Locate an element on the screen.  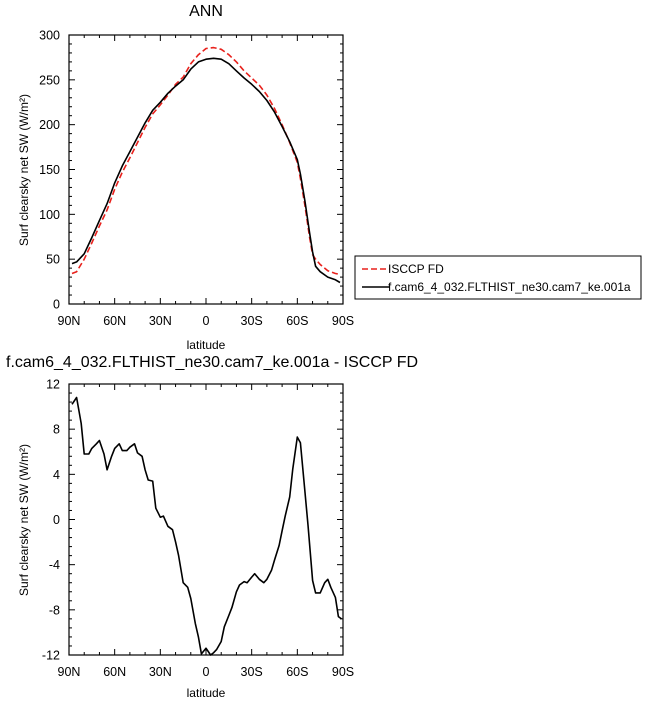
top-x-tick-label: 30S is located at coordinates (252, 321).